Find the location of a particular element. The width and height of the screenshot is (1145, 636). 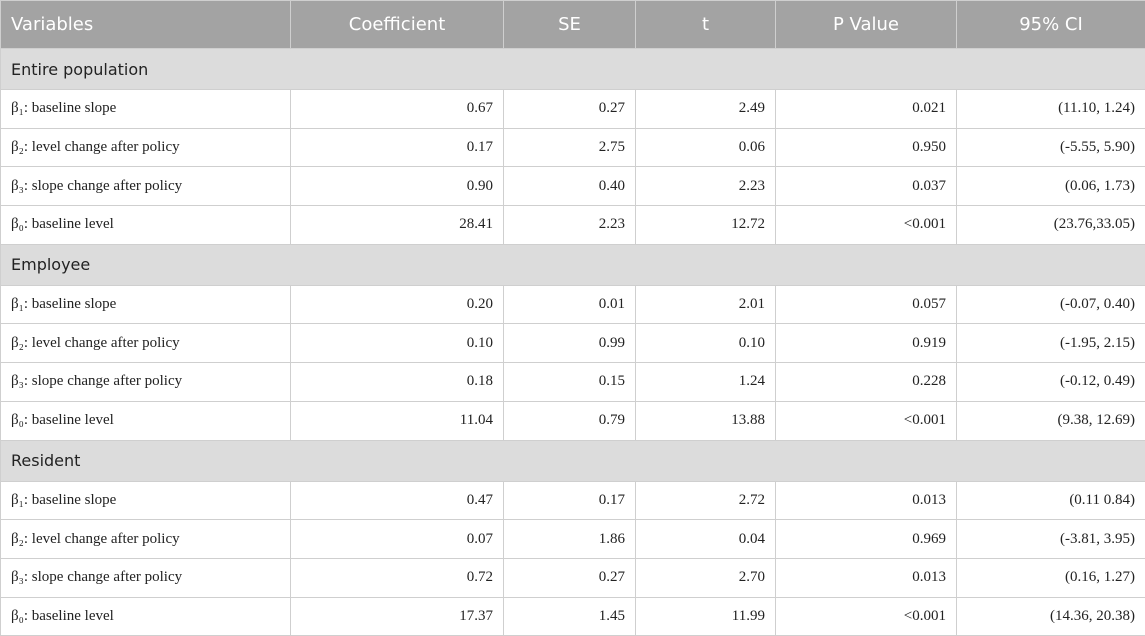

value-cell: 0.037 is located at coordinates (866, 186).